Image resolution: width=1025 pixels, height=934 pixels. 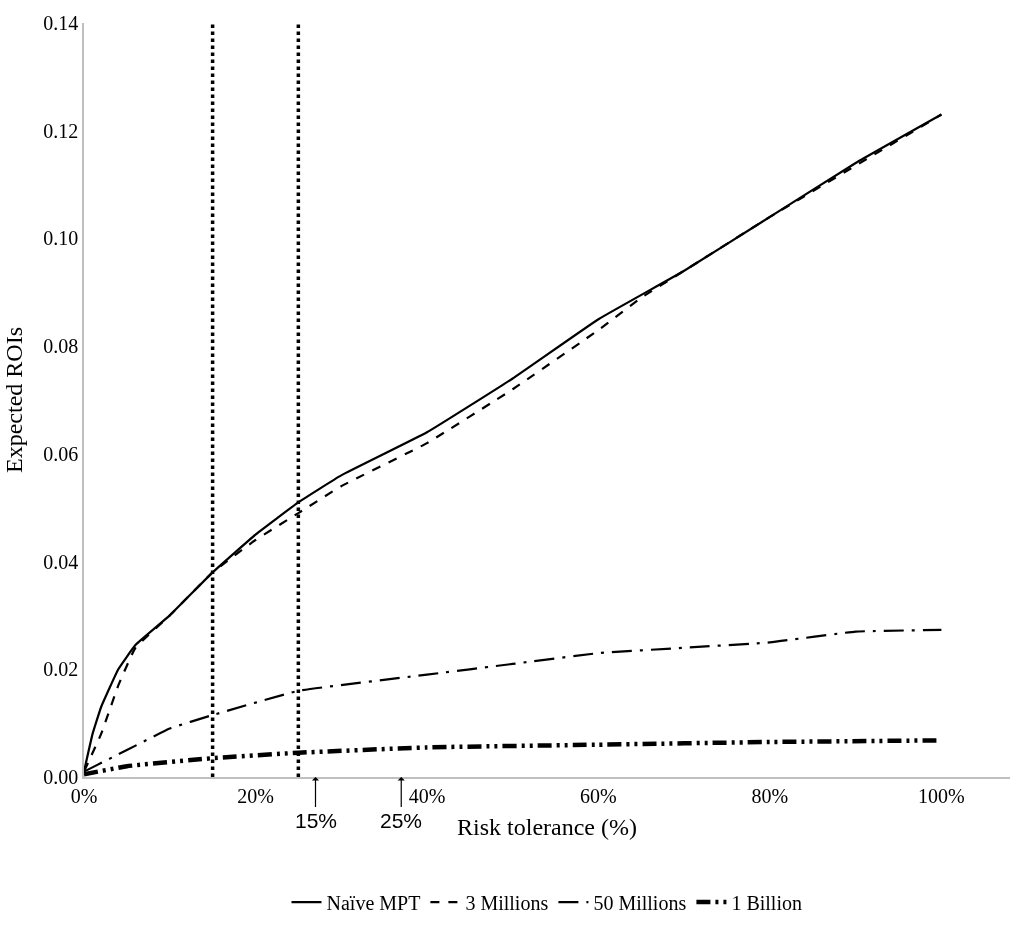 What do you see at coordinates (61, 238) in the screenshot?
I see `y-tick-label: 0.10` at bounding box center [61, 238].